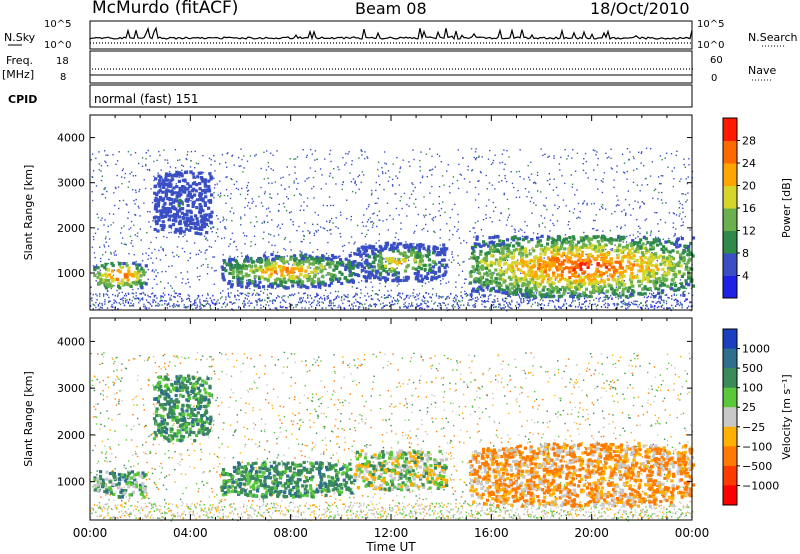 Image resolution: width=800 pixels, height=554 pixels. I want to click on velocity-colorbar-tick-label-1: 1000, so click(756, 349).